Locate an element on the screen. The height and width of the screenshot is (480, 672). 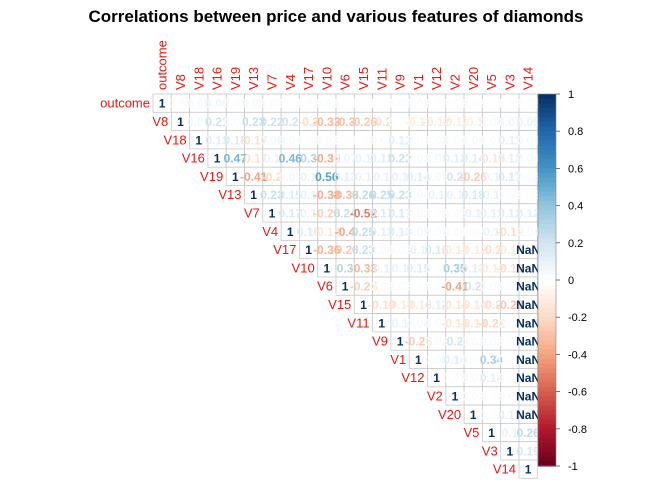
row-label: outcome is located at coordinates (125, 103).